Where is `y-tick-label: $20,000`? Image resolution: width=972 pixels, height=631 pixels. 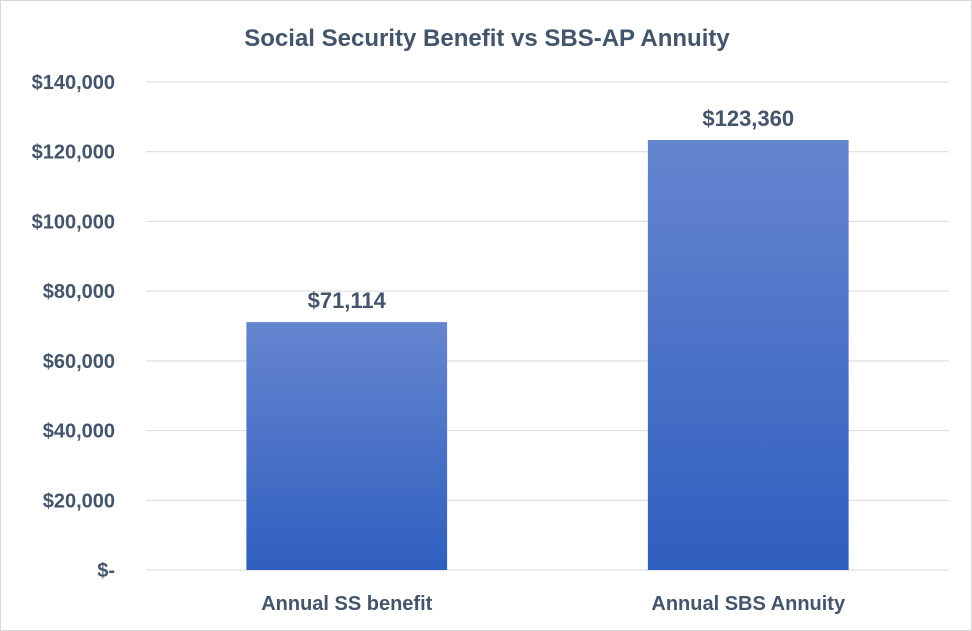 y-tick-label: $20,000 is located at coordinates (79, 501).